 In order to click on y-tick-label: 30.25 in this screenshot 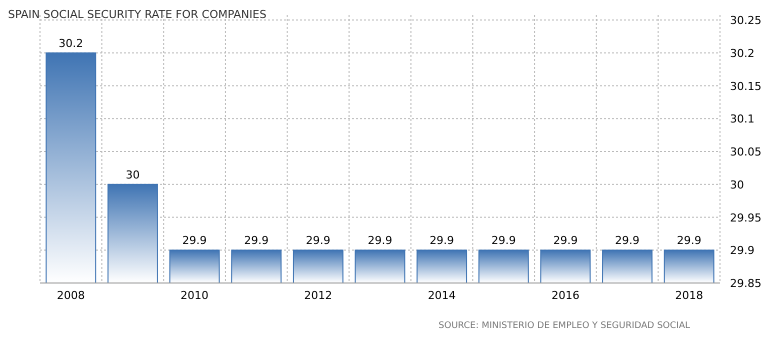, I will do `click(746, 20)`.